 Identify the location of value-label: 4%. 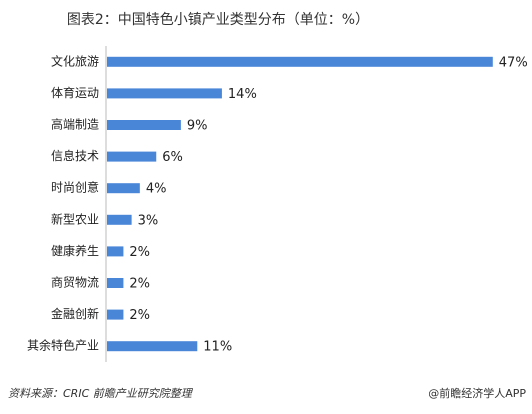
(156, 189).